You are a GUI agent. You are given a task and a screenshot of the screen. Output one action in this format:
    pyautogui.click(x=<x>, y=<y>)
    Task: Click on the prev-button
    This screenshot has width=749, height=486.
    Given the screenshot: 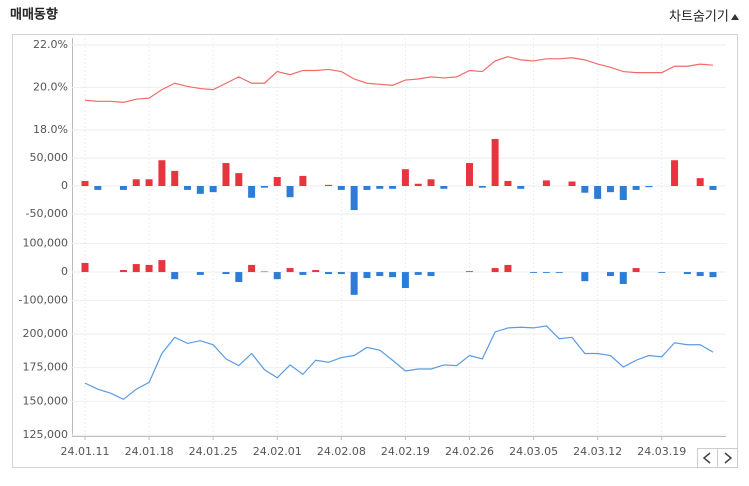 What is the action you would take?
    pyautogui.click(x=707, y=458)
    